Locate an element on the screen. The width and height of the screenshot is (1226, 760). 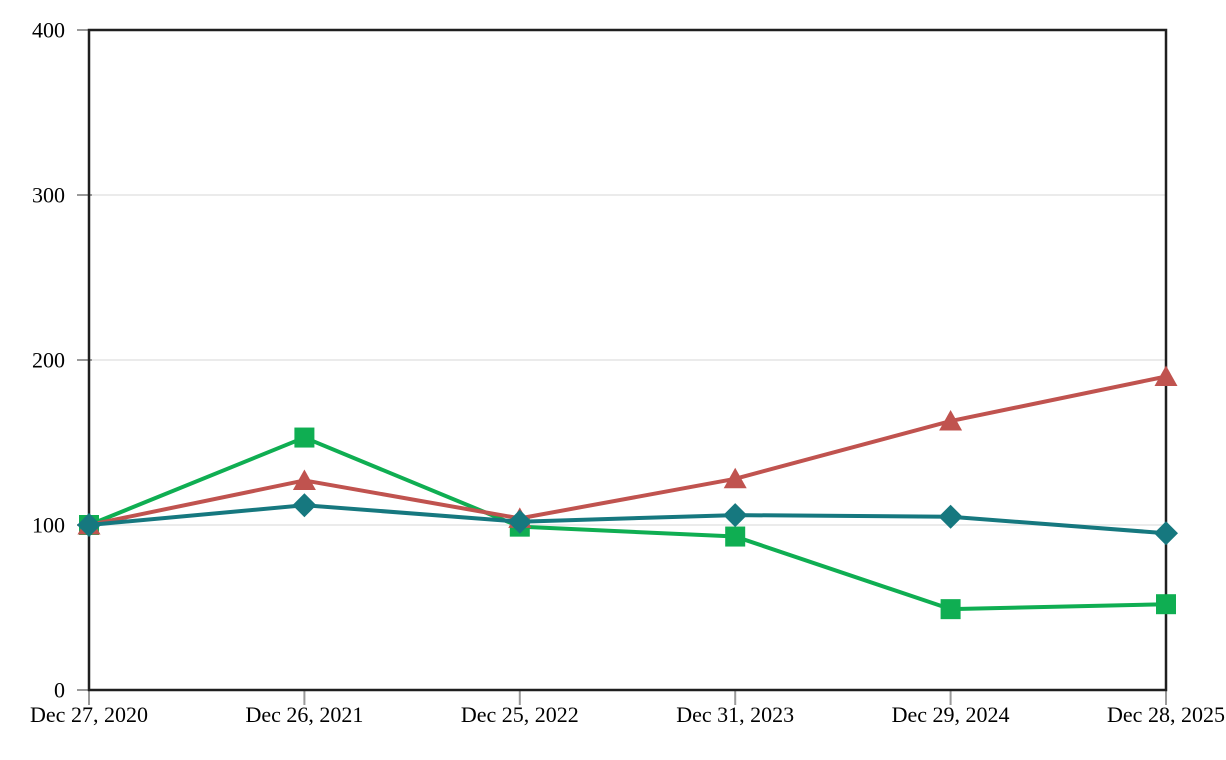
teal-diamond-series-line is located at coordinates (627, 519).